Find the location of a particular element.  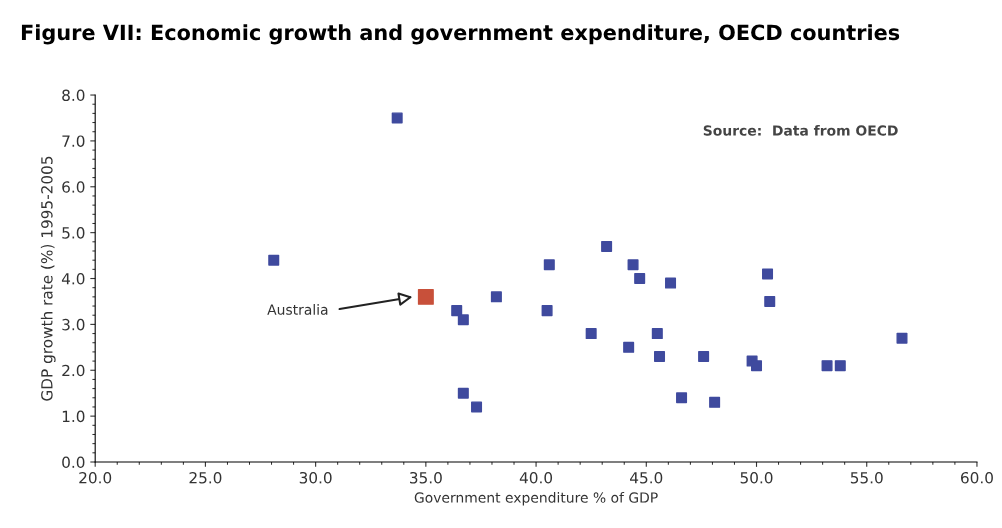

x-tick-label: 20.0 is located at coordinates (95, 477).